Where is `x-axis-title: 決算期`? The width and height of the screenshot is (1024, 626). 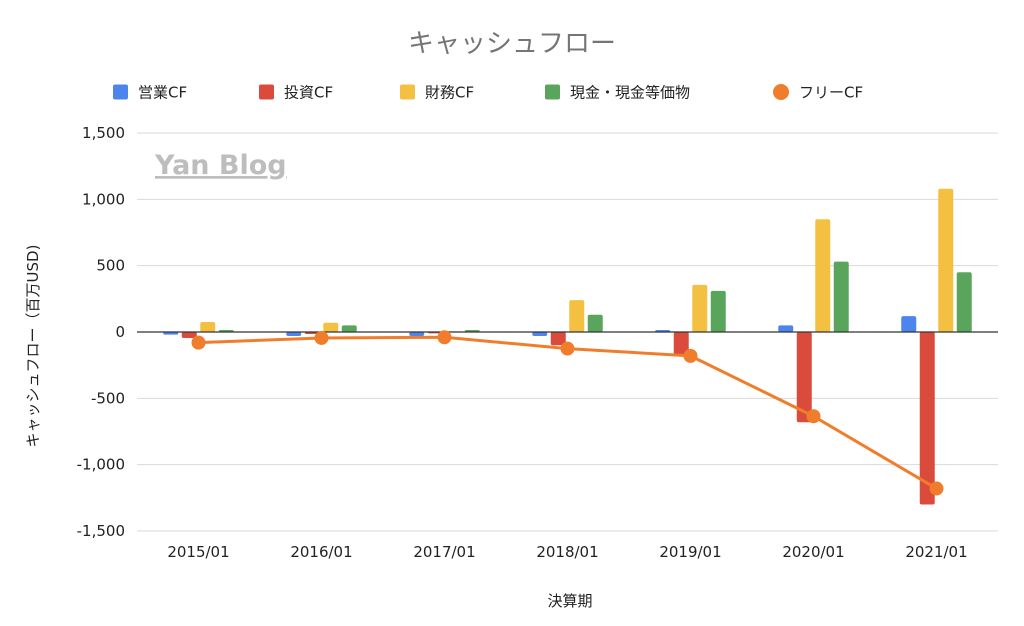
x-axis-title: 決算期 is located at coordinates (569, 601).